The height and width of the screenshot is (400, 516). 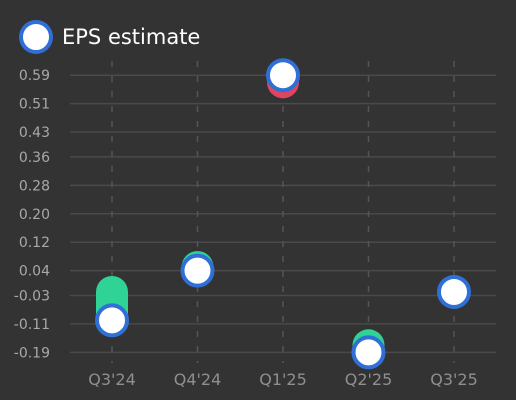 I want to click on y-tick-label: -0.19, so click(x=32, y=353).